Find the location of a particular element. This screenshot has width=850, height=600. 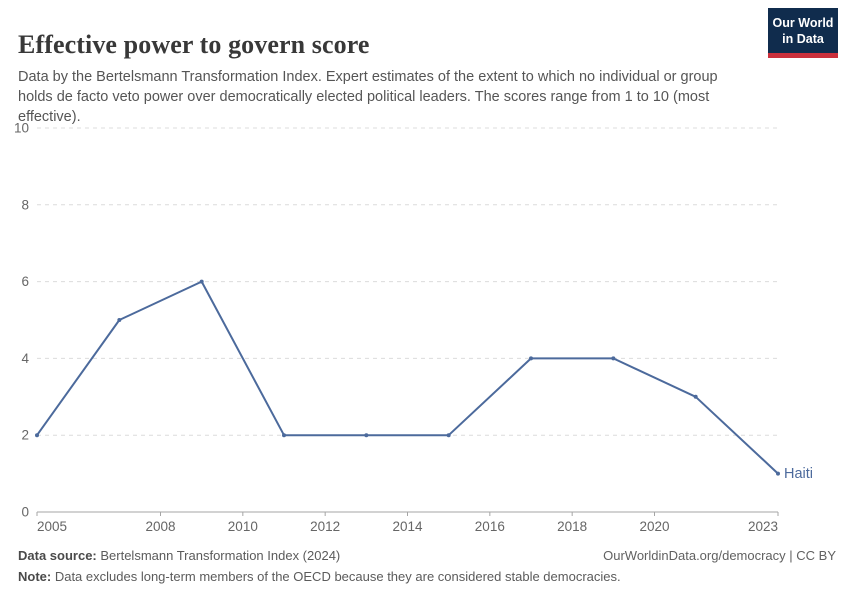

owid-logo: Our World in Data is located at coordinates (803, 33).